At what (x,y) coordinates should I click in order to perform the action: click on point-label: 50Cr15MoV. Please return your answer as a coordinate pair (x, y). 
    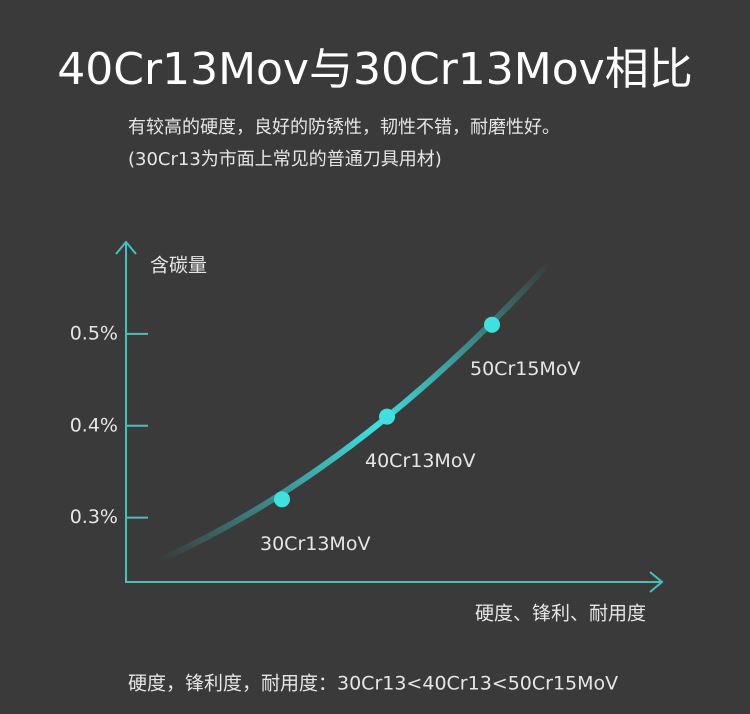
    Looking at the image, I should click on (525, 369).